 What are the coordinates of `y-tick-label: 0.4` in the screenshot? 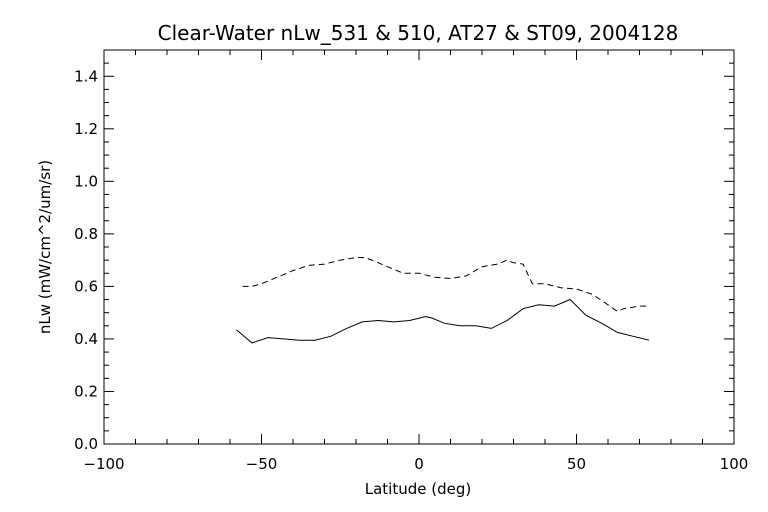 It's located at (86, 339).